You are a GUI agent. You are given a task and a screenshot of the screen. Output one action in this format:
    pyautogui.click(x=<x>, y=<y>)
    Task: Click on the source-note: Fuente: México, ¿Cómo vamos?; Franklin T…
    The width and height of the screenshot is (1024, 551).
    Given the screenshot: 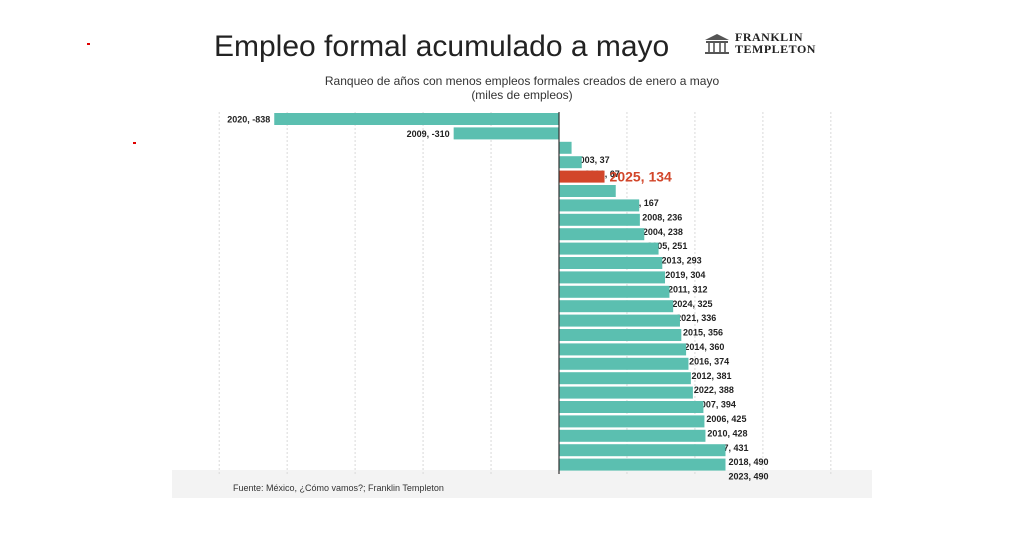 What is the action you would take?
    pyautogui.click(x=338, y=488)
    